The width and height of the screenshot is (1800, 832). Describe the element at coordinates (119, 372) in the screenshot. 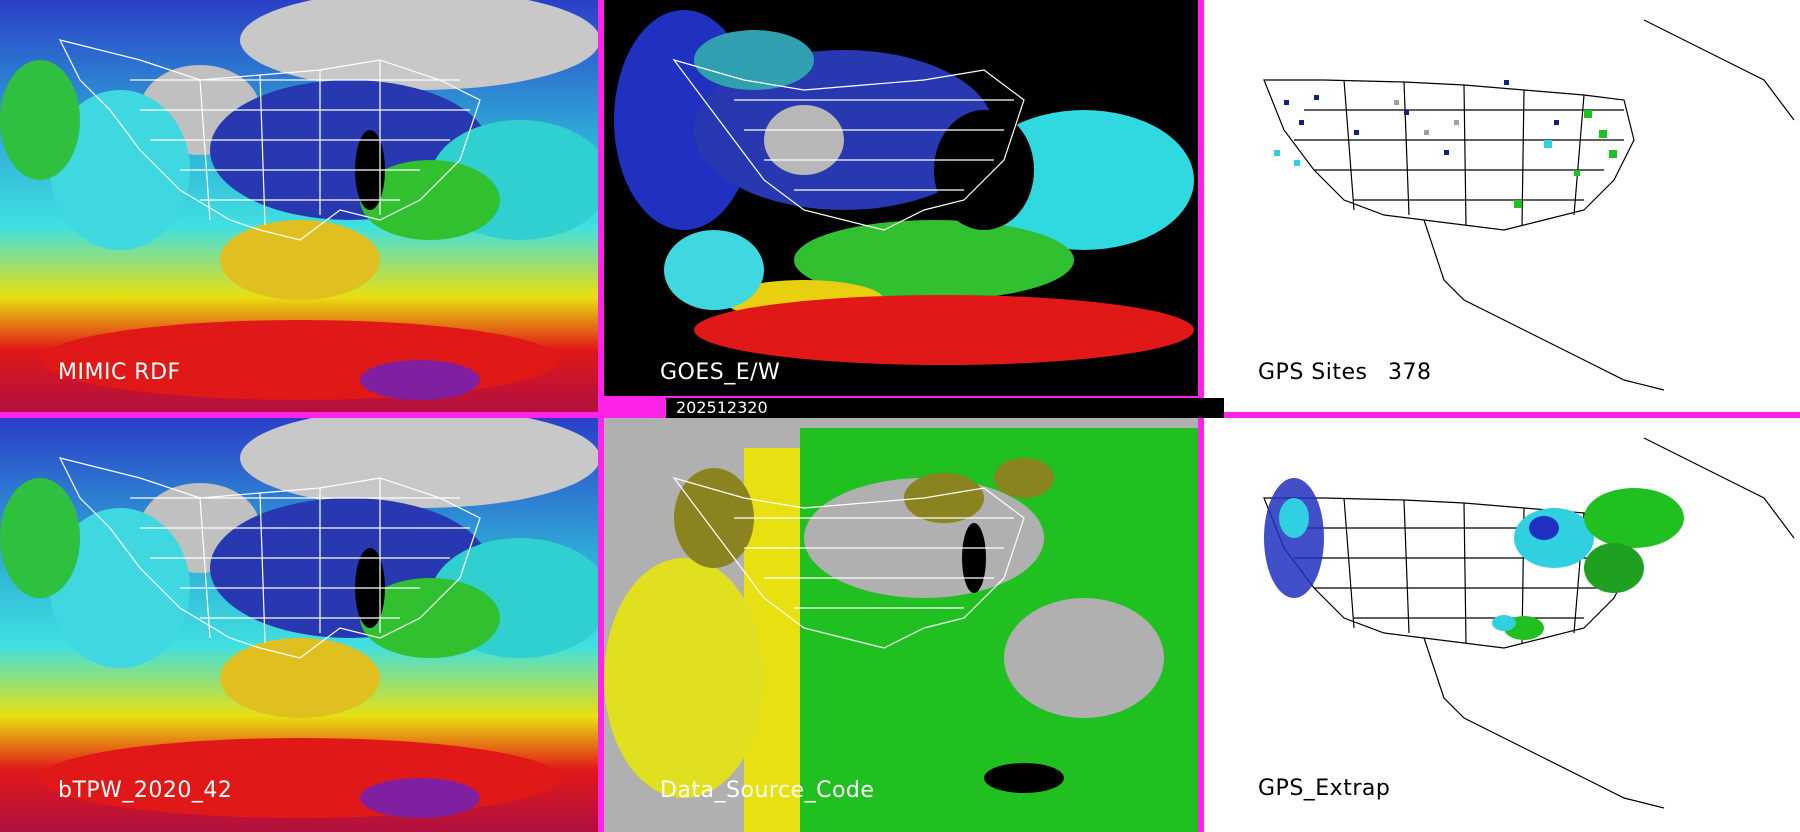

I see `panel-label-mimic: MIMIC RDF` at that location.